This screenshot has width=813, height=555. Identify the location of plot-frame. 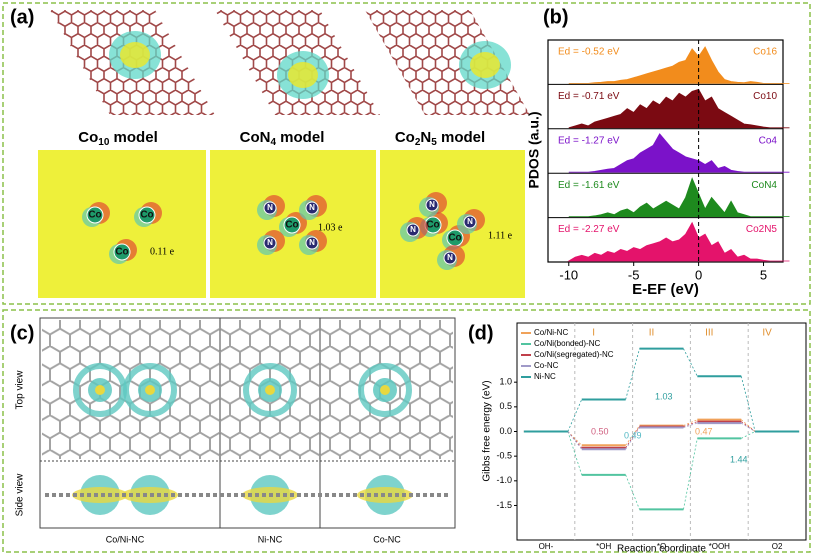
(665, 151).